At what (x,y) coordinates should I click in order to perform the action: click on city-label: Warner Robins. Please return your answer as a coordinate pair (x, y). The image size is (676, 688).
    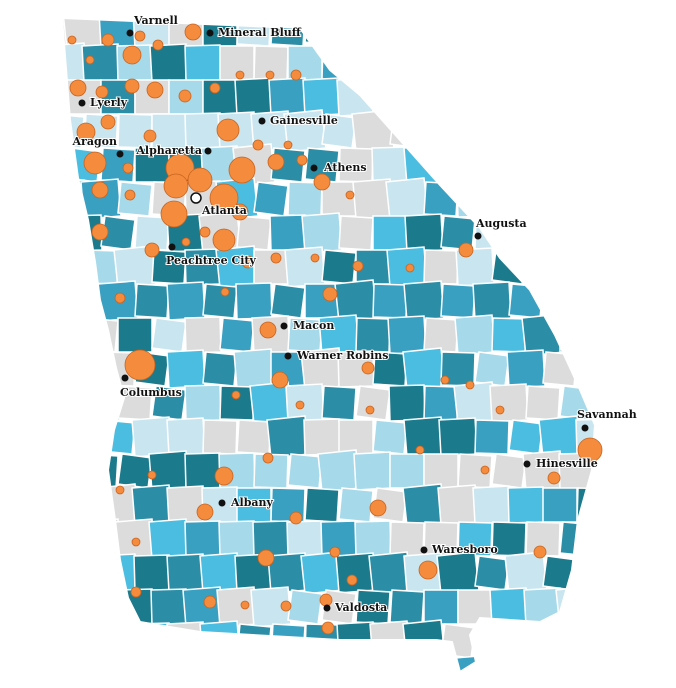
    Looking at the image, I should click on (342, 355).